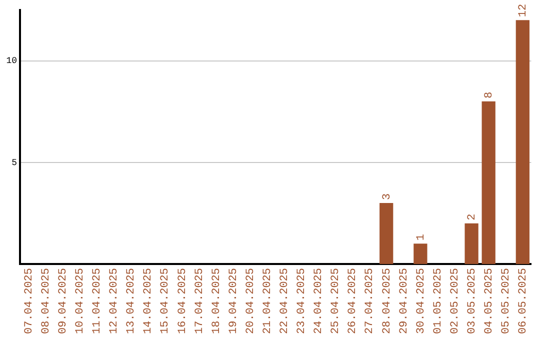 The image size is (540, 340). What do you see at coordinates (506, 301) in the screenshot?
I see `x-tick-label: 05.05.2025` at bounding box center [506, 301].